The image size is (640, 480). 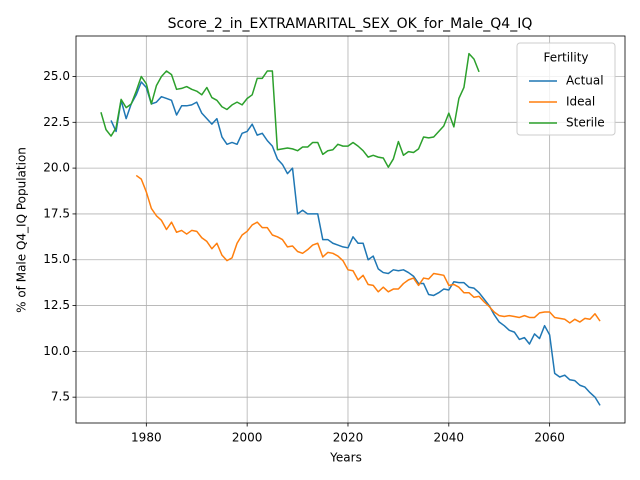 What do you see at coordinates (22, 230) in the screenshot?
I see `y-axis-label: % of Male Q4_IQ Population` at bounding box center [22, 230].